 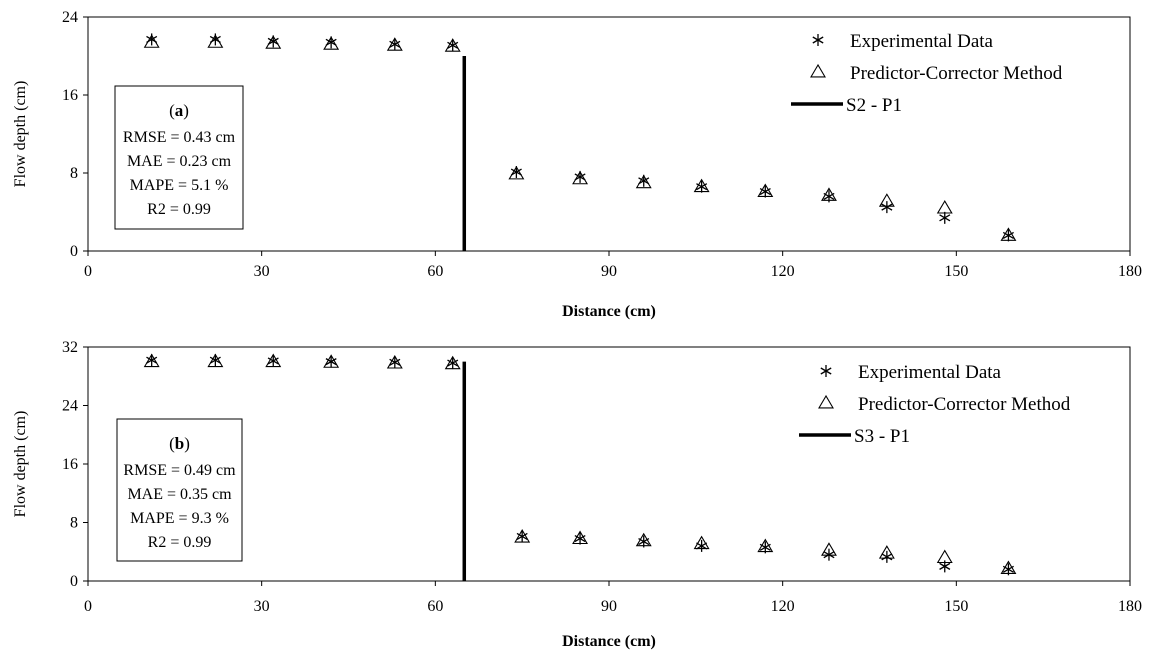 I want to click on chart-b-y-tick-label: 32, so click(x=70, y=347).